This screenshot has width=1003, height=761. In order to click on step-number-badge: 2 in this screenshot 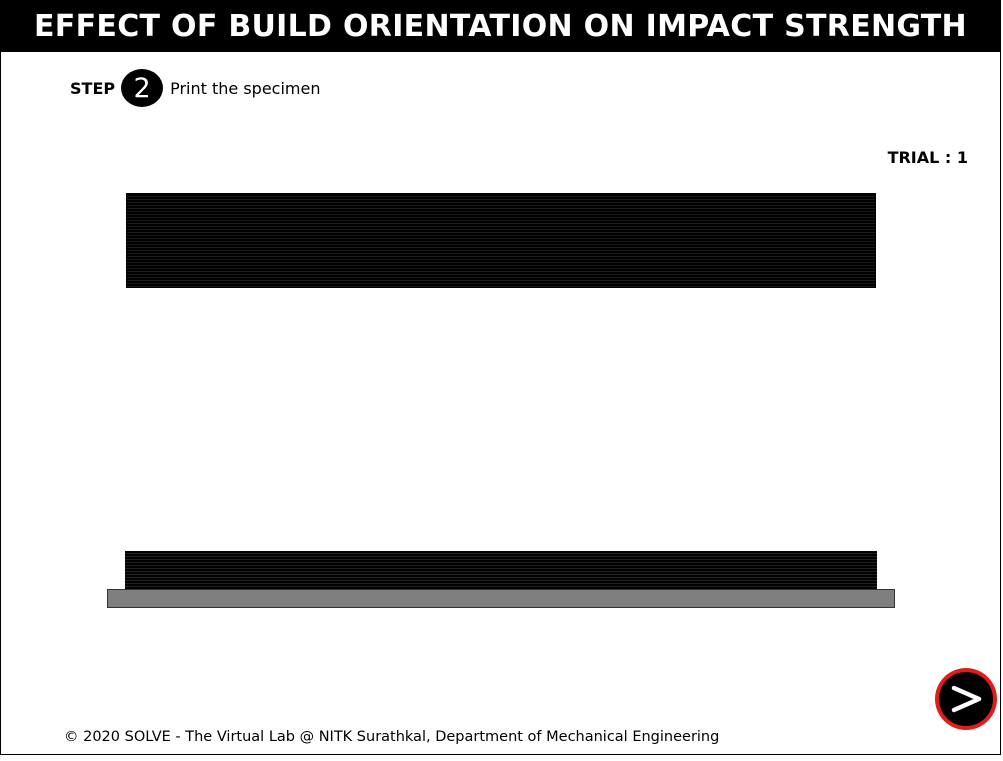, I will do `click(142, 88)`.